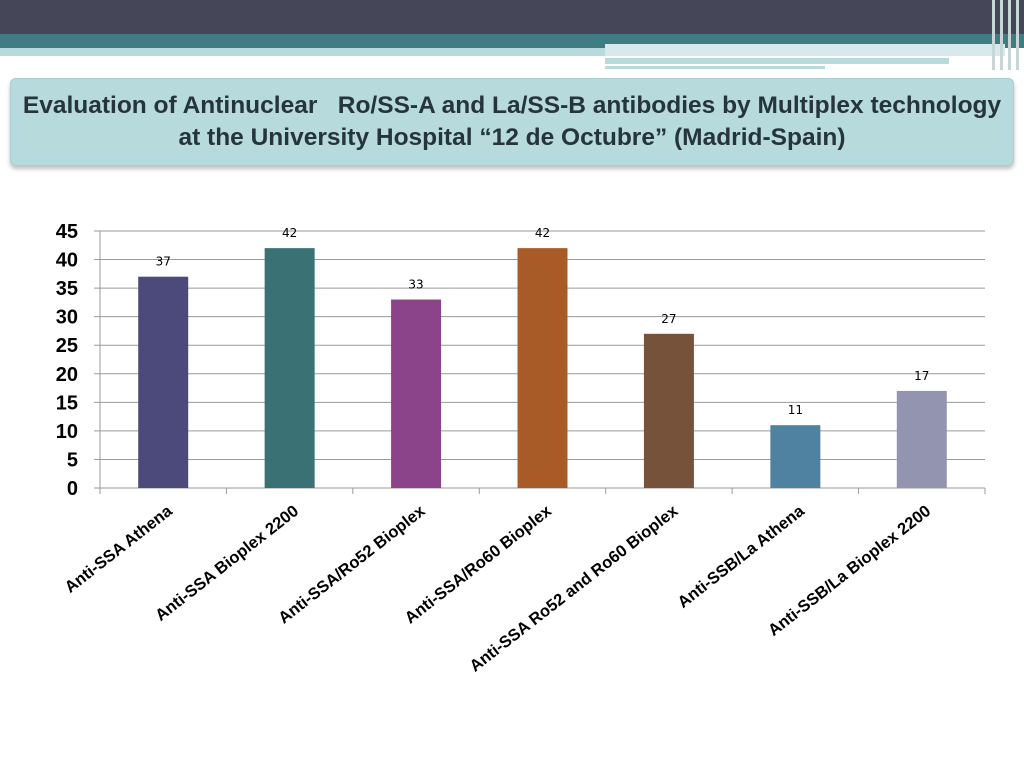  What do you see at coordinates (67, 318) in the screenshot?
I see `y-tick-label: 30` at bounding box center [67, 318].